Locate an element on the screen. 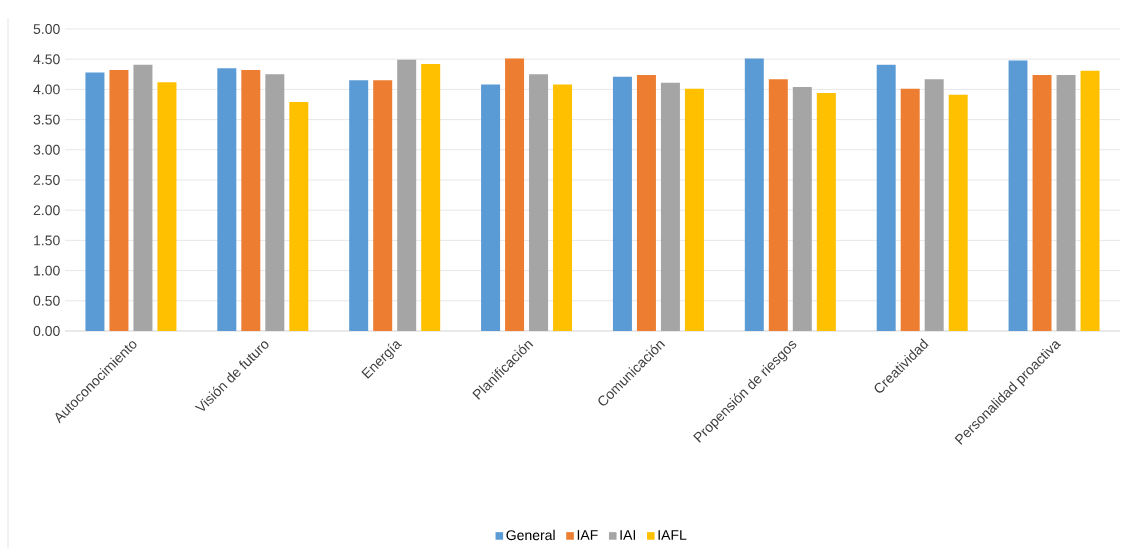 This screenshot has height=548, width=1133. y-tick-label: 2.00 is located at coordinates (46, 210).